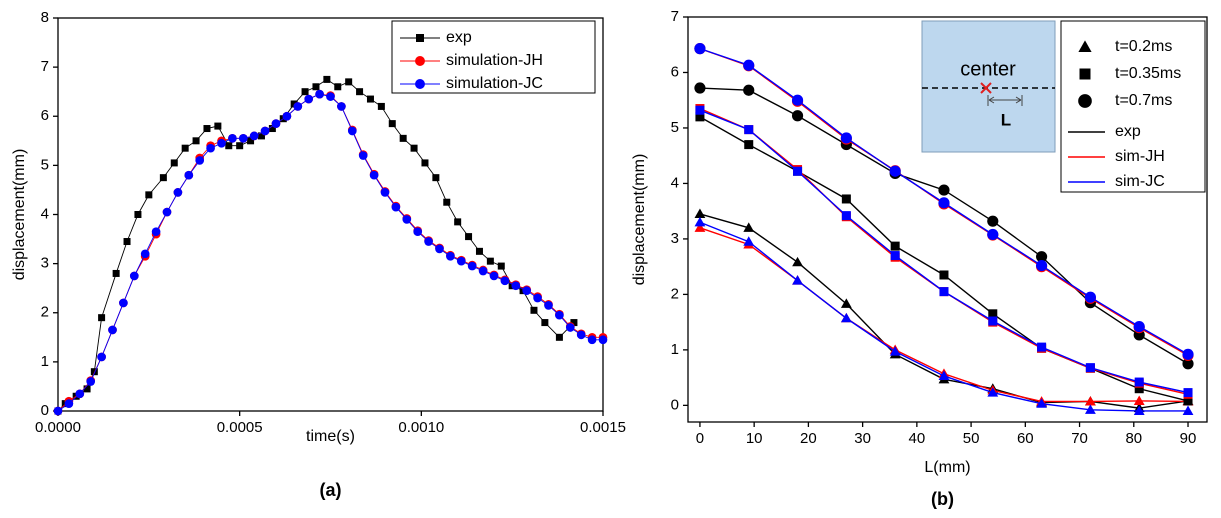  Describe the element at coordinates (986, 88) in the screenshot. I see `inset-center-mark` at that location.